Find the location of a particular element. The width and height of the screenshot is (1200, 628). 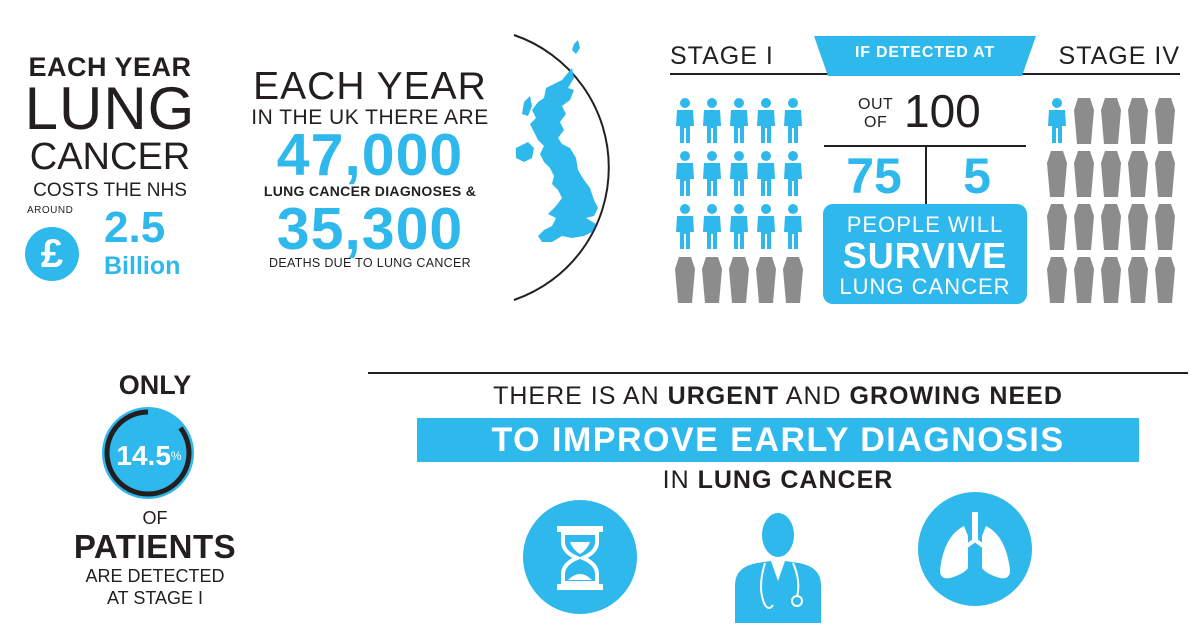

divider-arc is located at coordinates (561, 167).